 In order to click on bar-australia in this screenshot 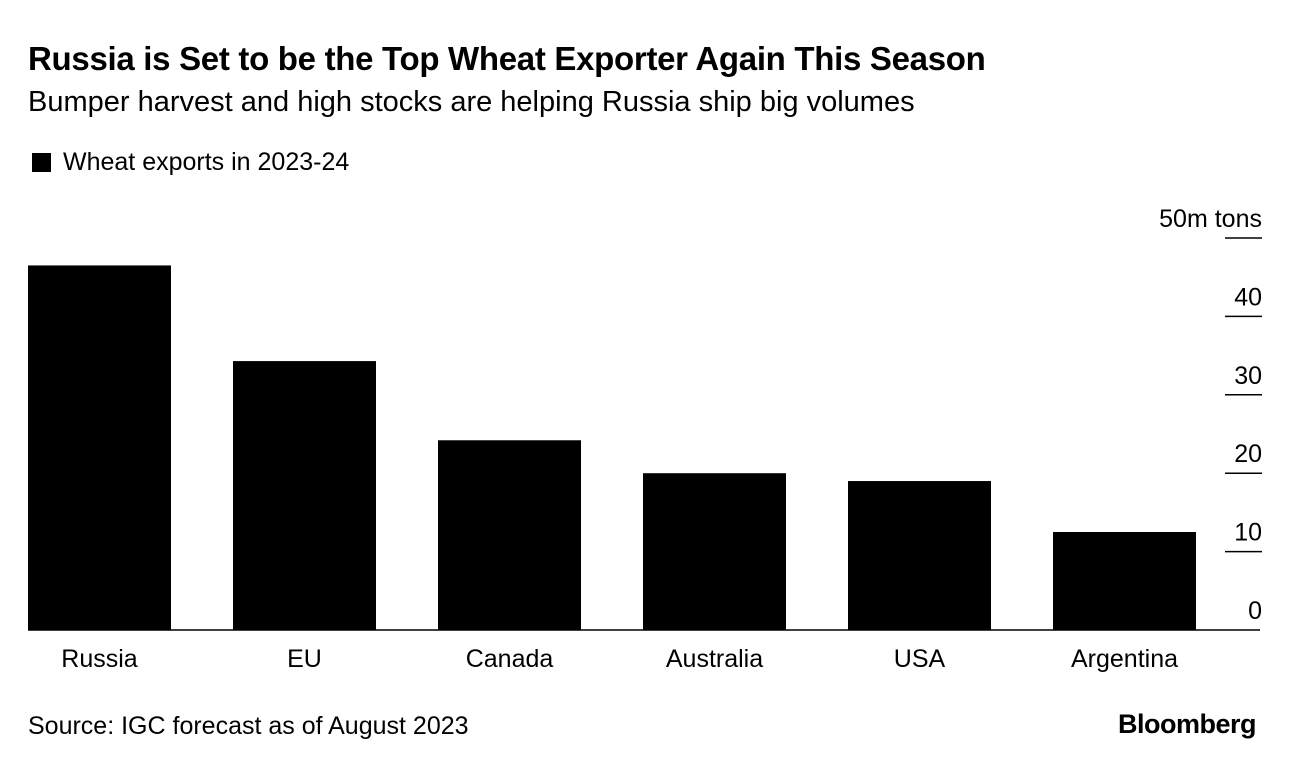, I will do `click(714, 551)`.